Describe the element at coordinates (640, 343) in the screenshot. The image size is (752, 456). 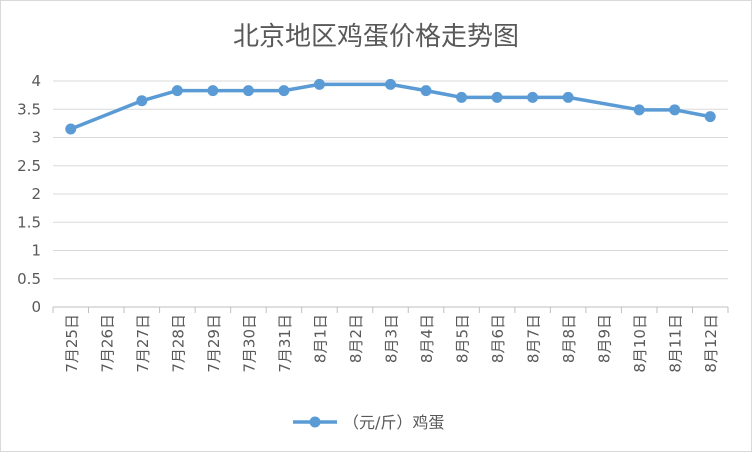
I see `x-tick-label: 8月10日` at that location.